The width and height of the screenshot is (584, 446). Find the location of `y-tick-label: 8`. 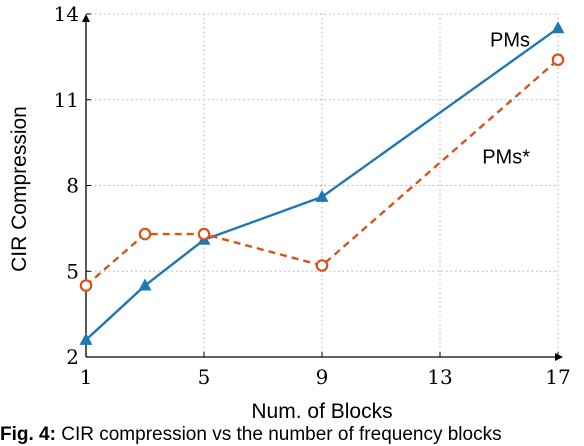

y-tick-label: 8 is located at coordinates (72, 186).